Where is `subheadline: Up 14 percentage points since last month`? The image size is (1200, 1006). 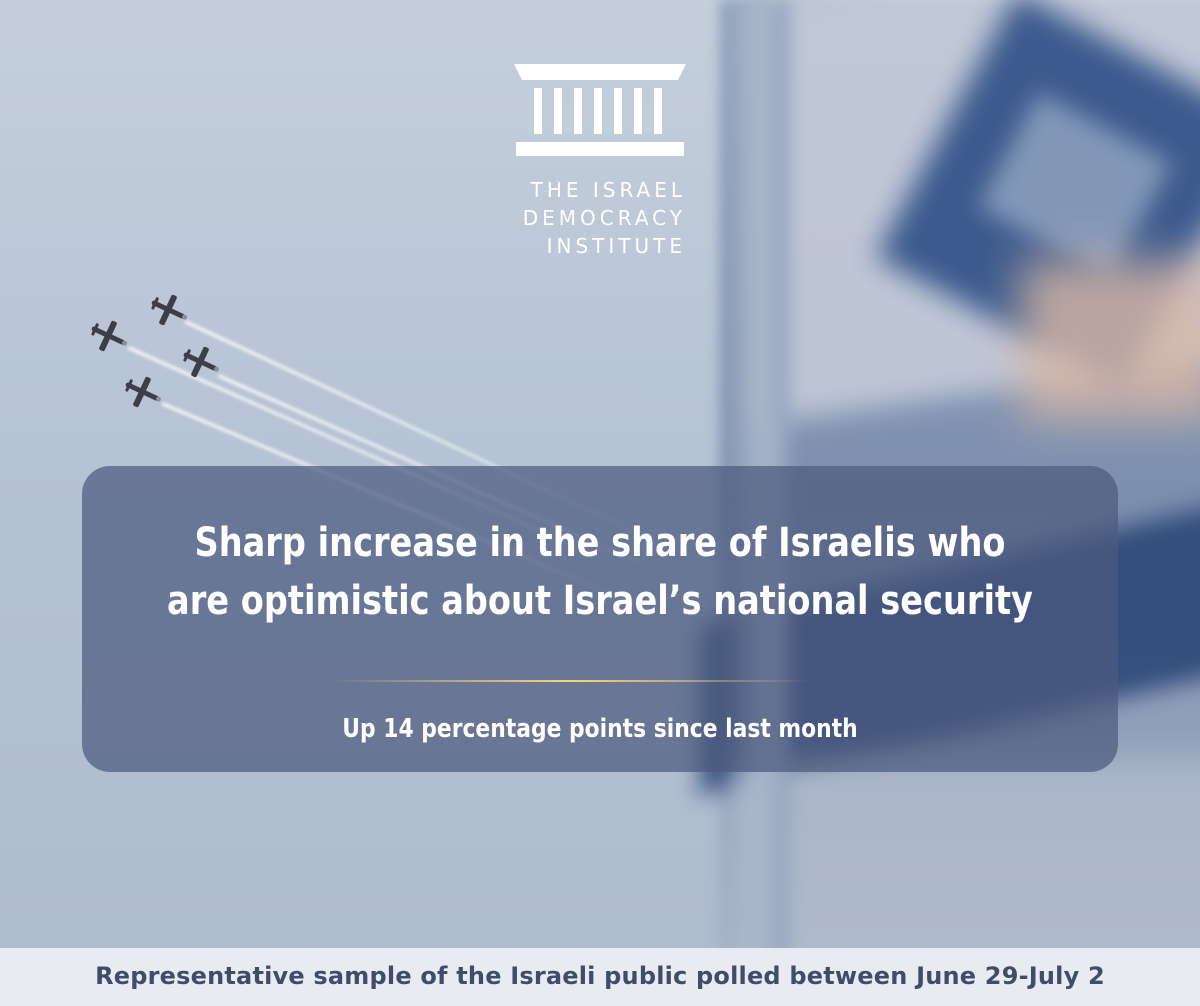
subheadline: Up 14 percentage points since last month is located at coordinates (600, 729).